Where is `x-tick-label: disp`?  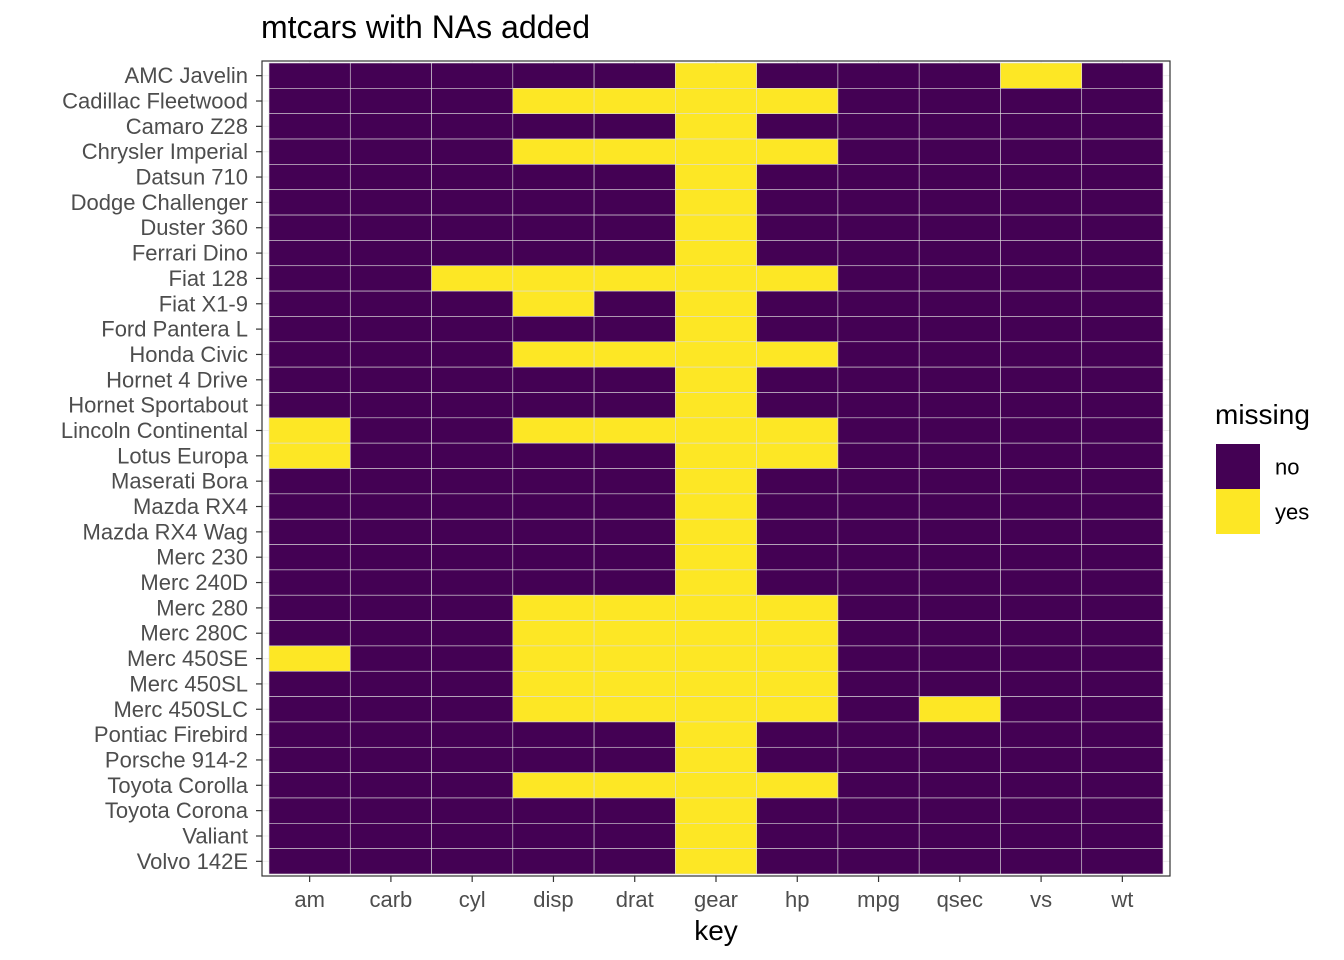 x-tick-label: disp is located at coordinates (553, 899).